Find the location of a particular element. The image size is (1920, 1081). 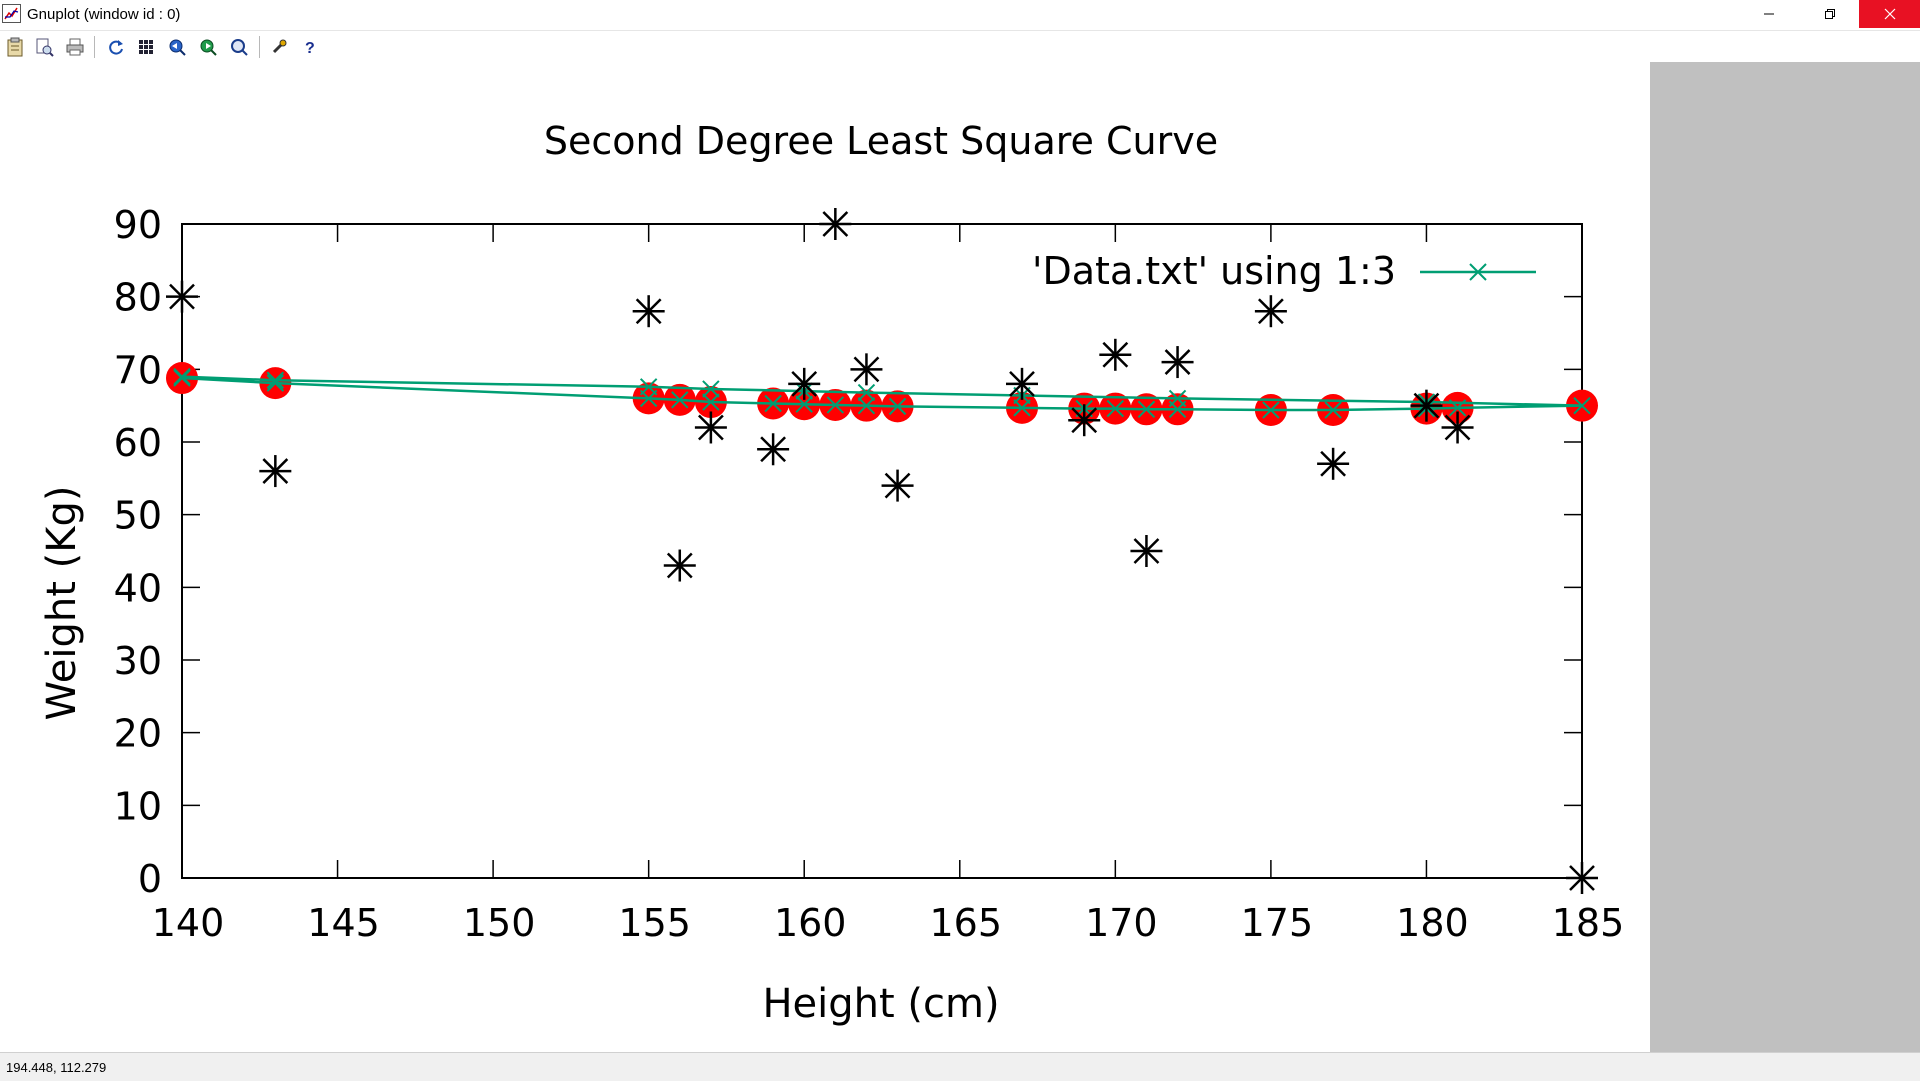

close-icon is located at coordinates (1889, 14).